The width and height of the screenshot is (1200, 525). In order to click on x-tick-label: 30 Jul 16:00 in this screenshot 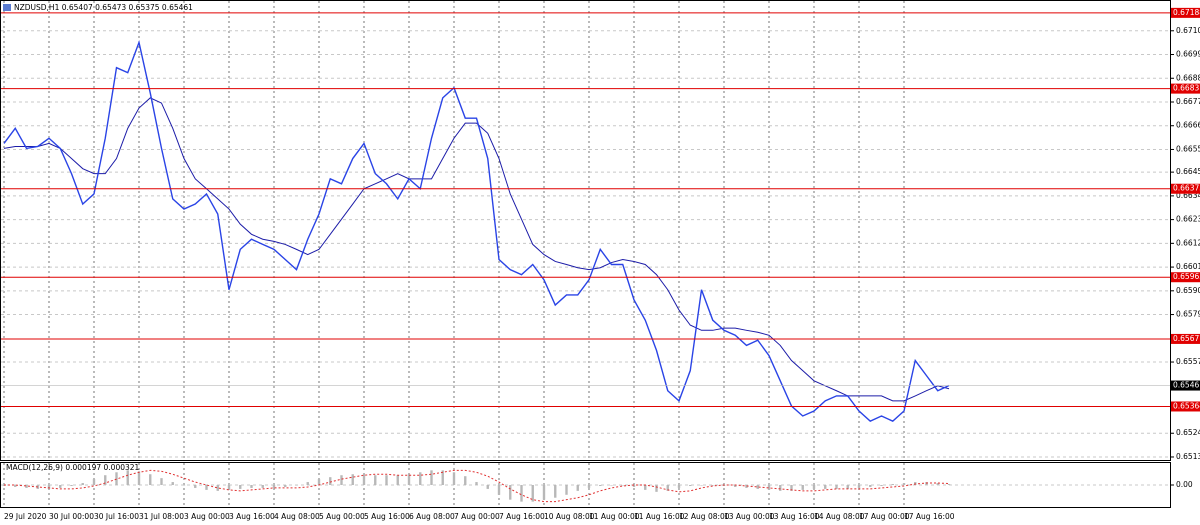, I will do `click(116, 516)`.